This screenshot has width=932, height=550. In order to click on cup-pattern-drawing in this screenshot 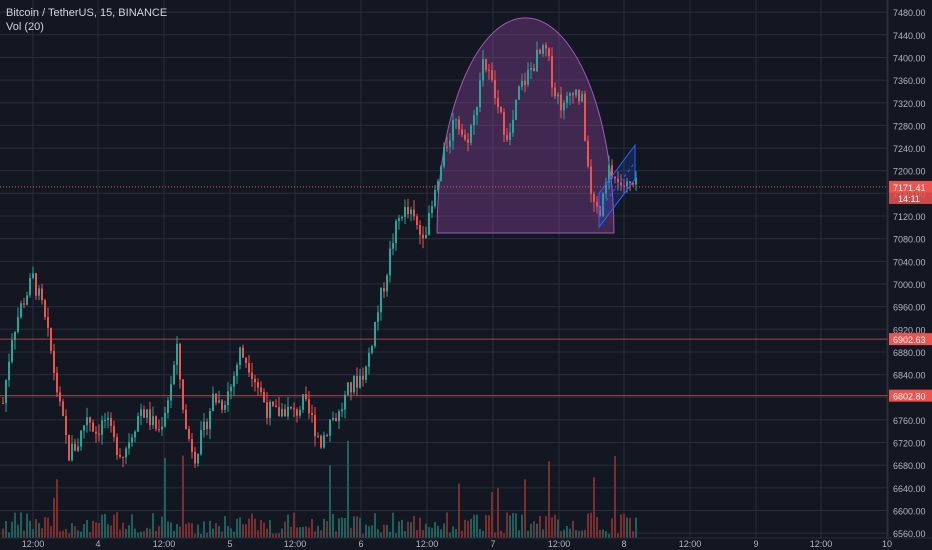, I will do `click(525, 125)`.